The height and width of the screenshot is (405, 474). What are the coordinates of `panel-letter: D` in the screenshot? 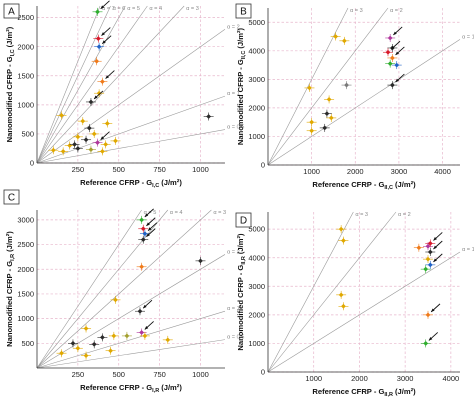 It's located at (243, 221).